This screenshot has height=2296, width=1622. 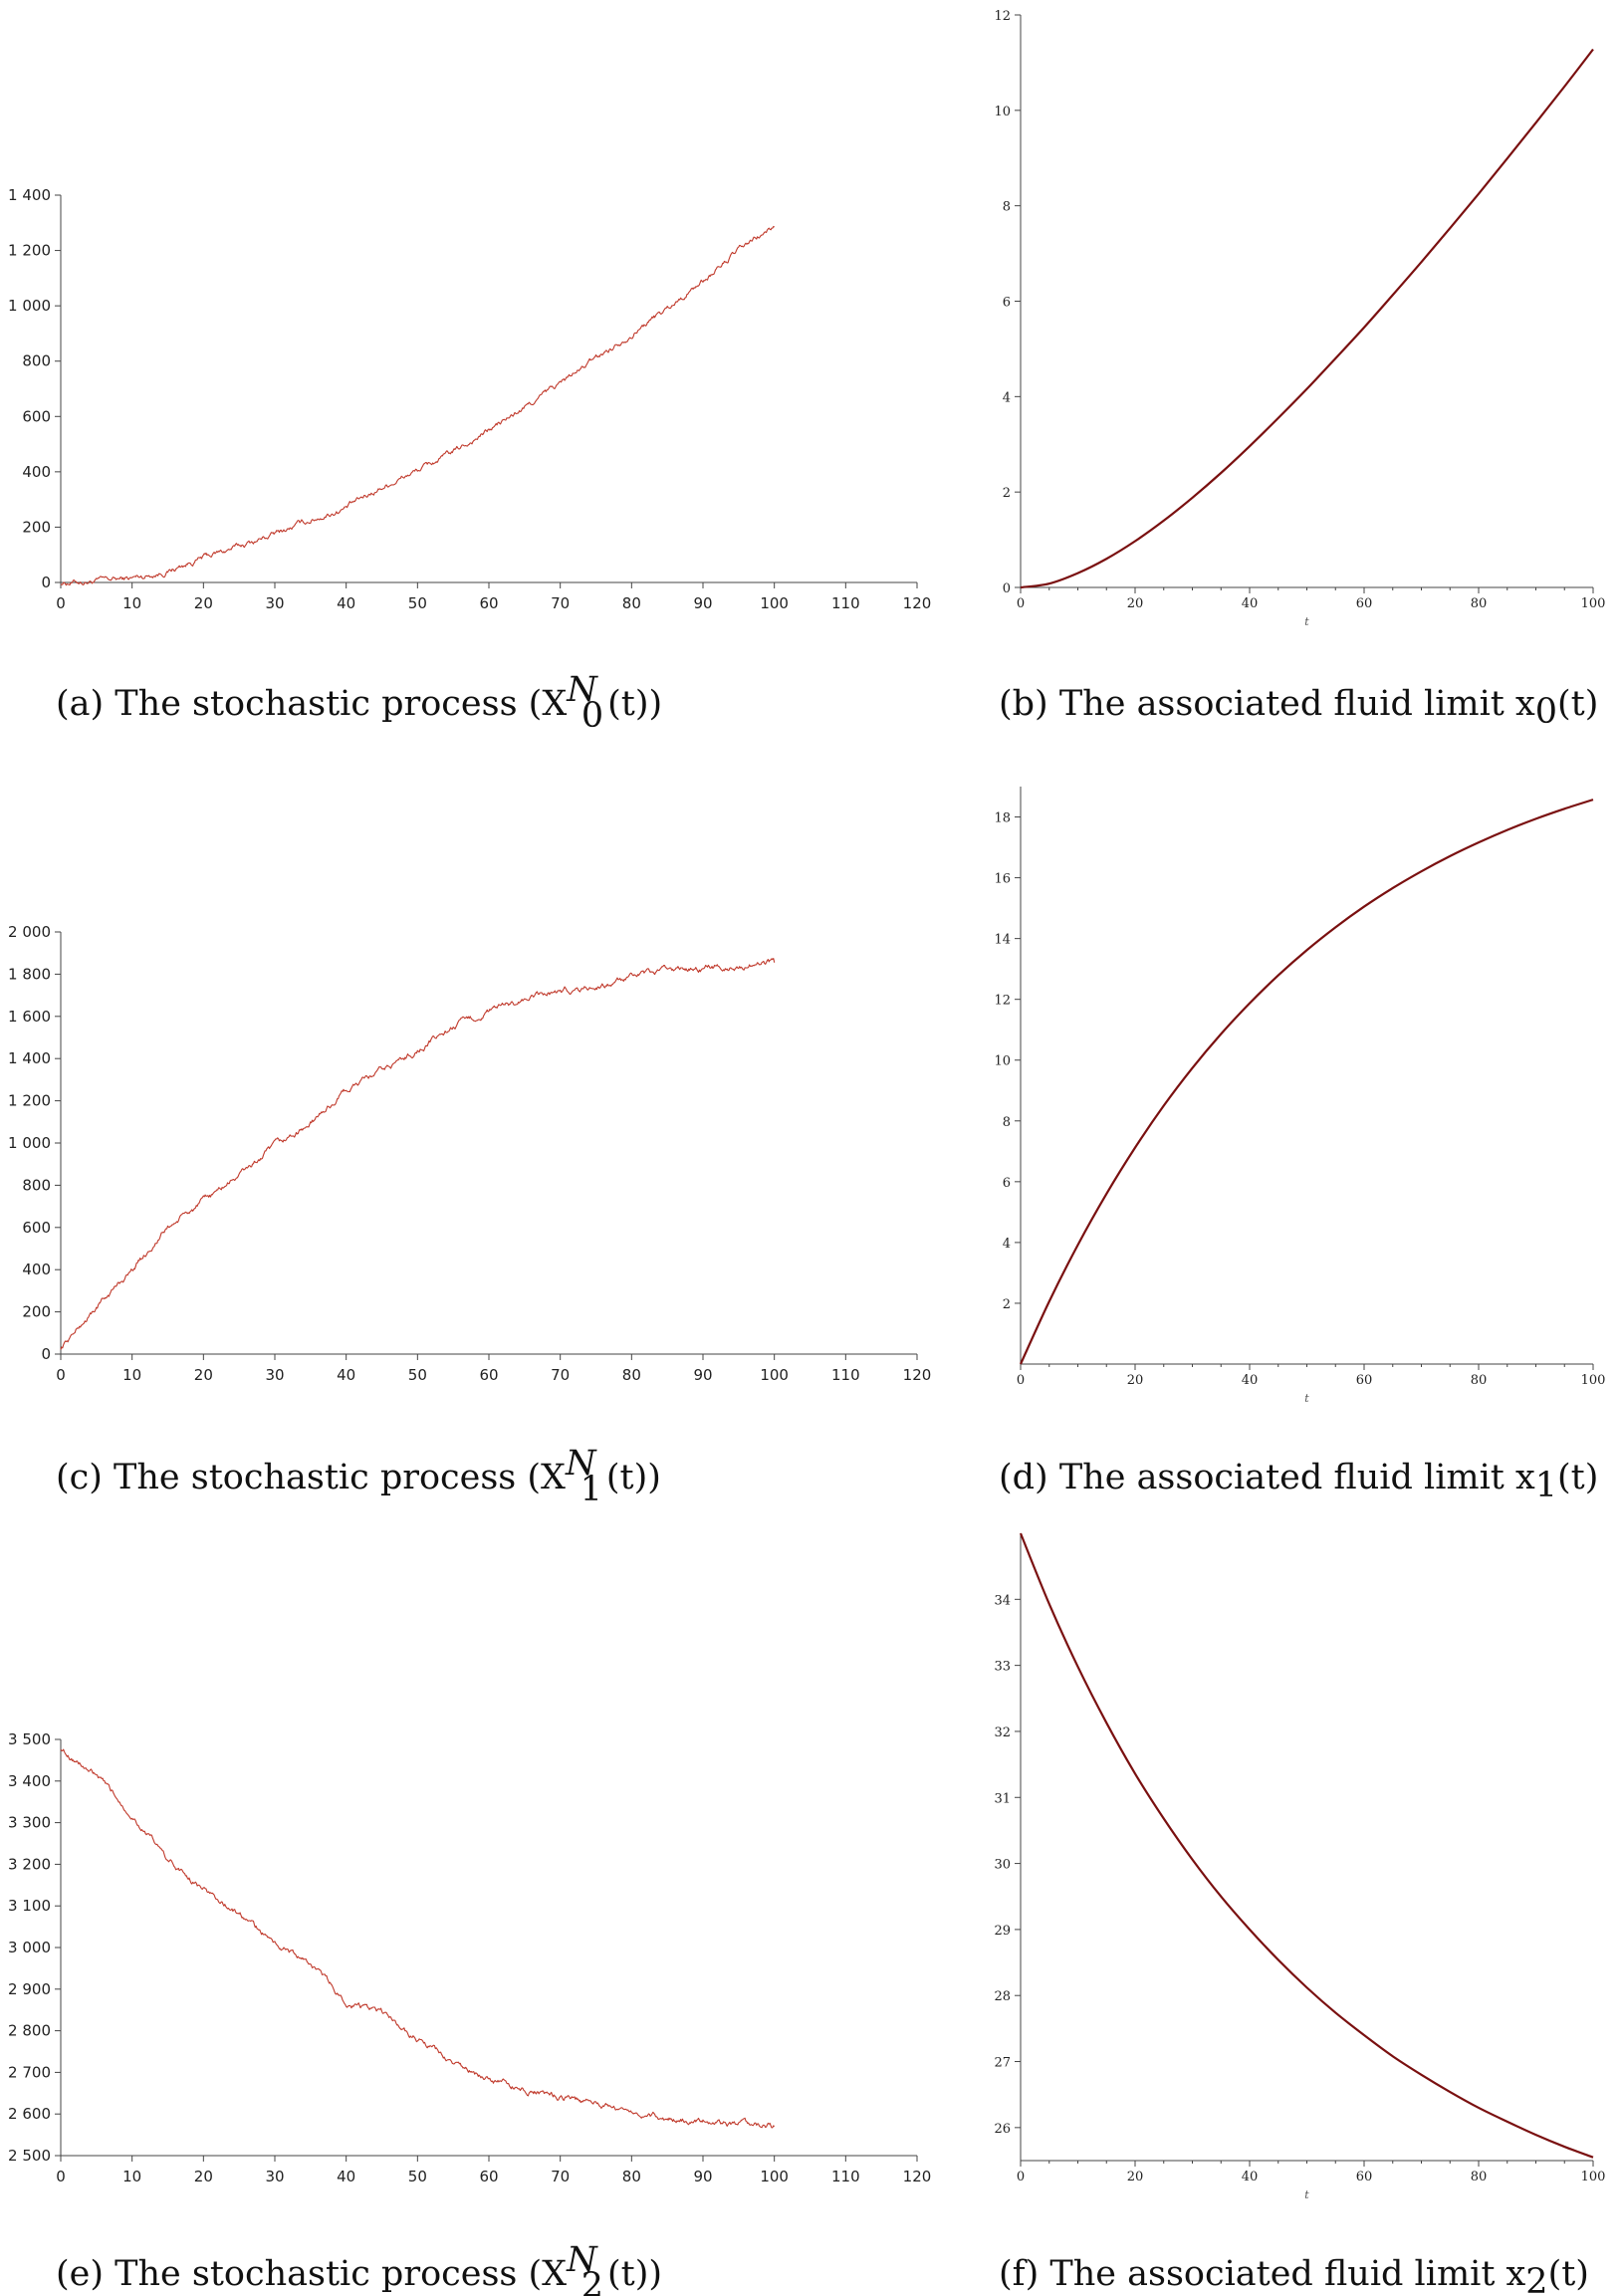 What do you see at coordinates (36, 472) in the screenshot?
I see `y-tick-label: 400` at bounding box center [36, 472].